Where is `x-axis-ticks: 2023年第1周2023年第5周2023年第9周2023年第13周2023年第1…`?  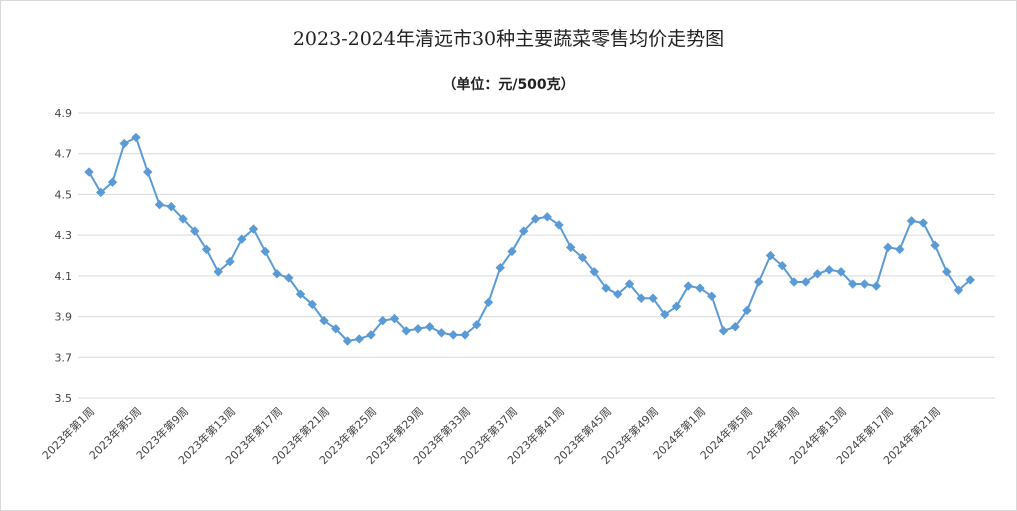 x-axis-ticks: 2023年第1周2023年第5周2023年第9周2023年第13周2023年第1… is located at coordinates (491, 435).